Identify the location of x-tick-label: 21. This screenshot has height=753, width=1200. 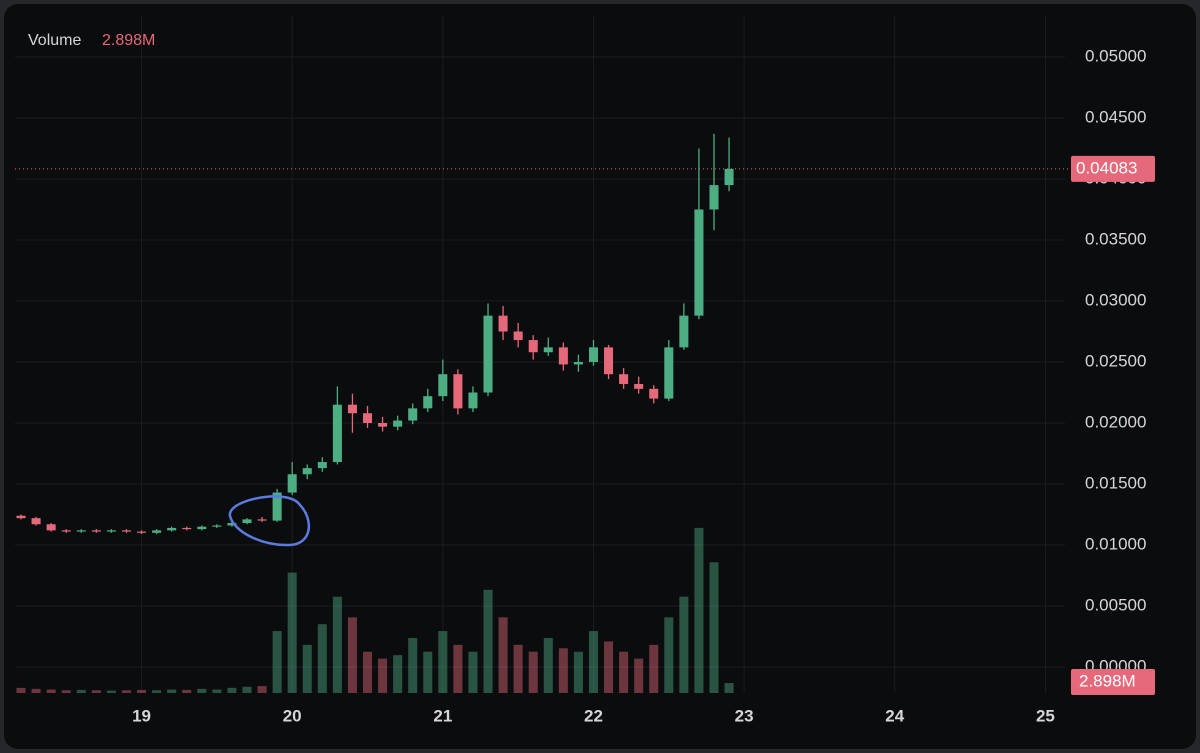
(442, 715).